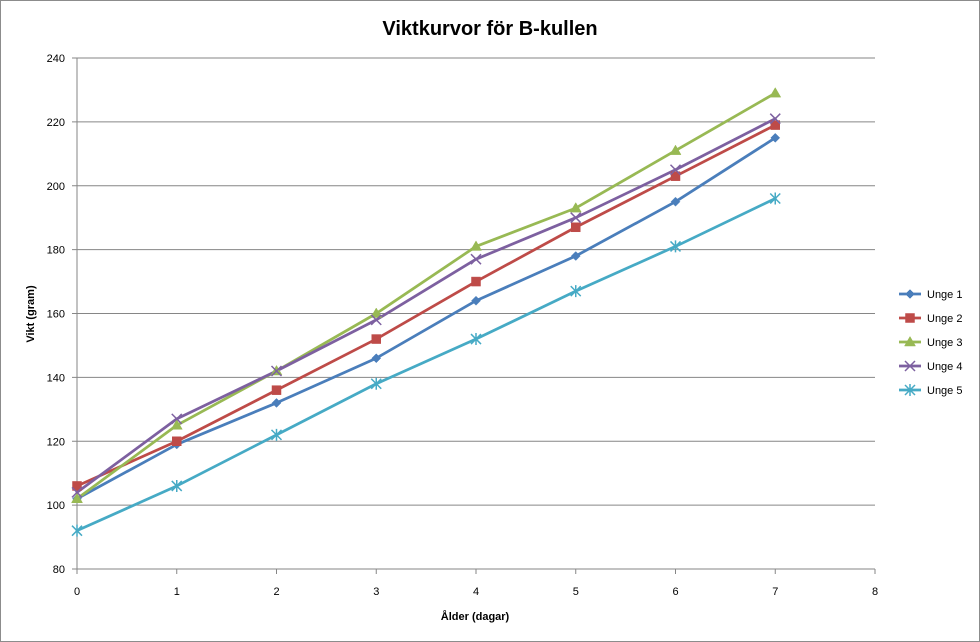 The height and width of the screenshot is (642, 980). What do you see at coordinates (177, 592) in the screenshot?
I see `x-tick-label-1: 1` at bounding box center [177, 592].